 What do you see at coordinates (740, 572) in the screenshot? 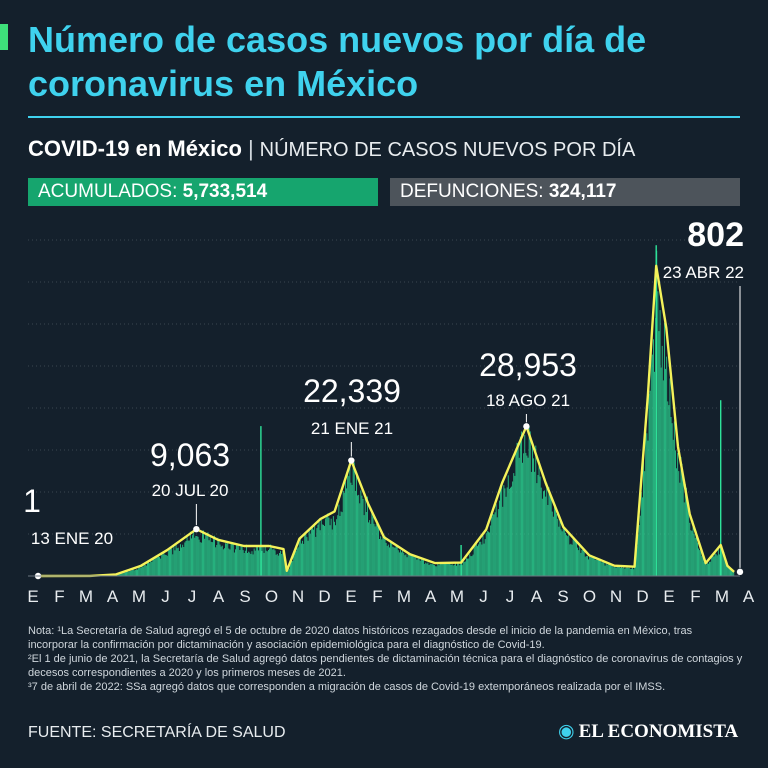
I see `annotation-dot` at bounding box center [740, 572].